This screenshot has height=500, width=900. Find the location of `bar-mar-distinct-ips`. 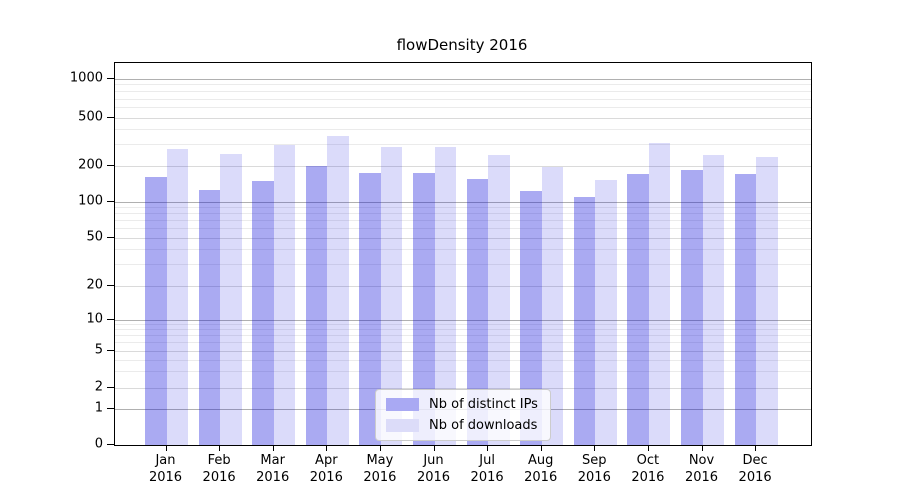

bar-mar-distinct-ips is located at coordinates (263, 313).